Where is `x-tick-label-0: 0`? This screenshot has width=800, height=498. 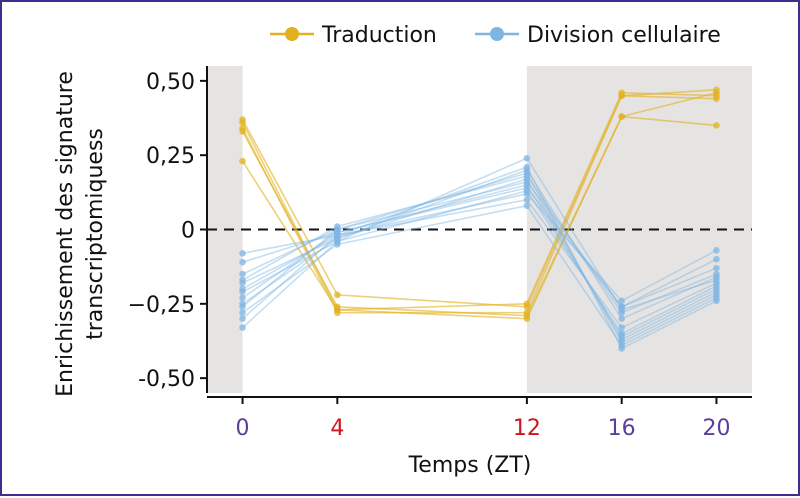 x-tick-label-0: 0 is located at coordinates (243, 428).